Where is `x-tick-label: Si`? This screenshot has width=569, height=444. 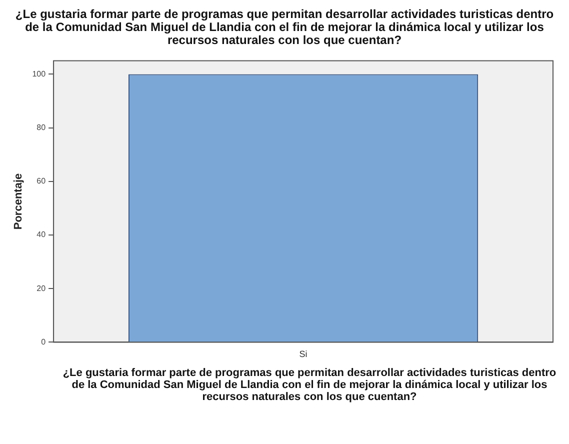
x-tick-label: Si is located at coordinates (303, 354).